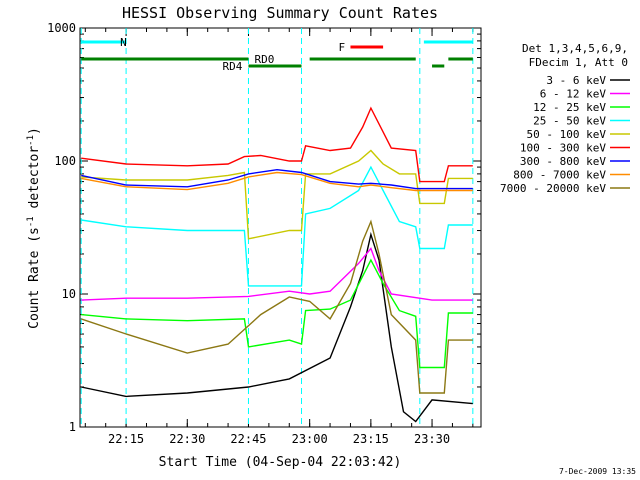  What do you see at coordinates (575, 48) in the screenshot?
I see `legend-header-line1: Det 1,3,4,5,6,9,` at bounding box center [575, 48].